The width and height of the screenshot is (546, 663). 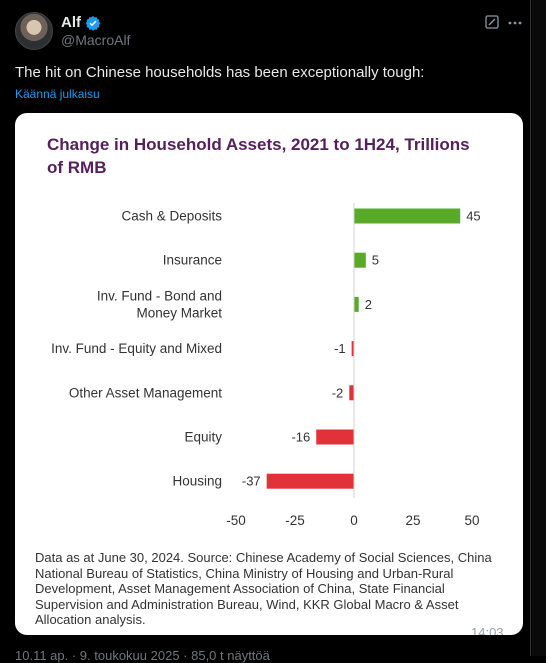 I want to click on data-label: -37, so click(x=251, y=481).